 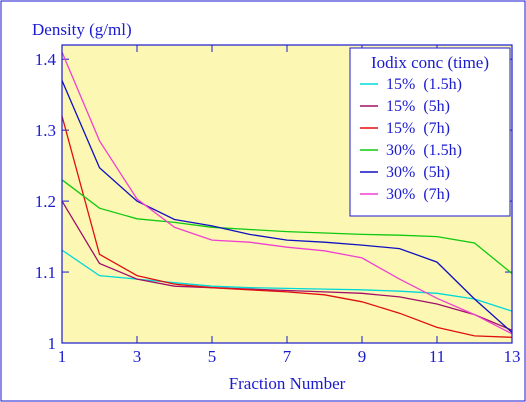 I want to click on legend-entry-1: 15% (5h), so click(x=418, y=106).